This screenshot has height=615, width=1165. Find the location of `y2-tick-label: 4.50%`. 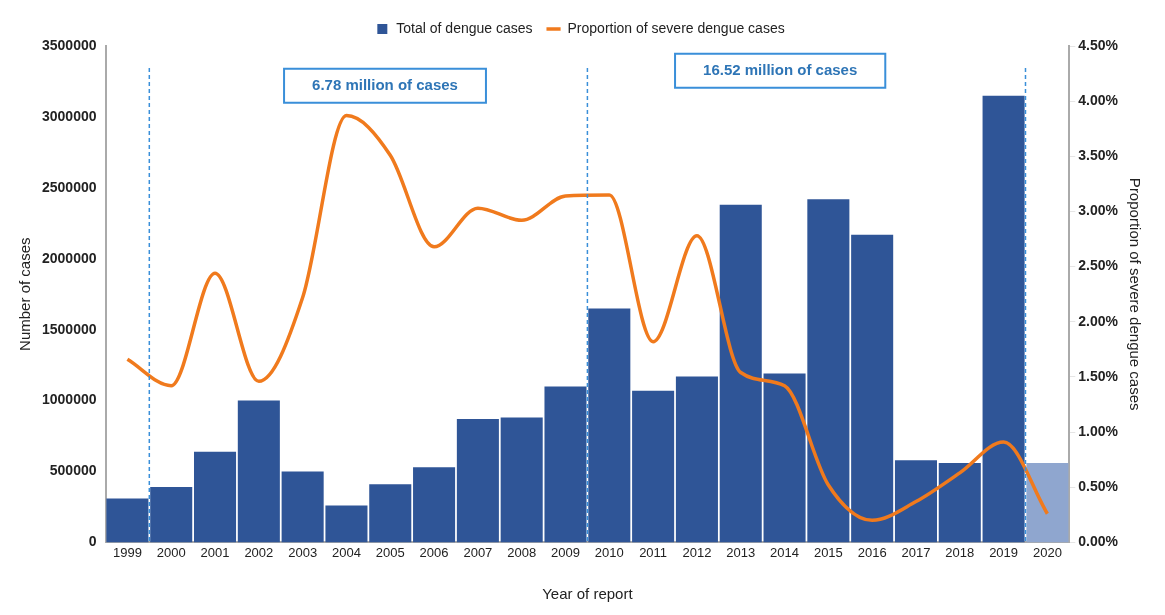

y2-tick-label: 4.50% is located at coordinates (1098, 44).